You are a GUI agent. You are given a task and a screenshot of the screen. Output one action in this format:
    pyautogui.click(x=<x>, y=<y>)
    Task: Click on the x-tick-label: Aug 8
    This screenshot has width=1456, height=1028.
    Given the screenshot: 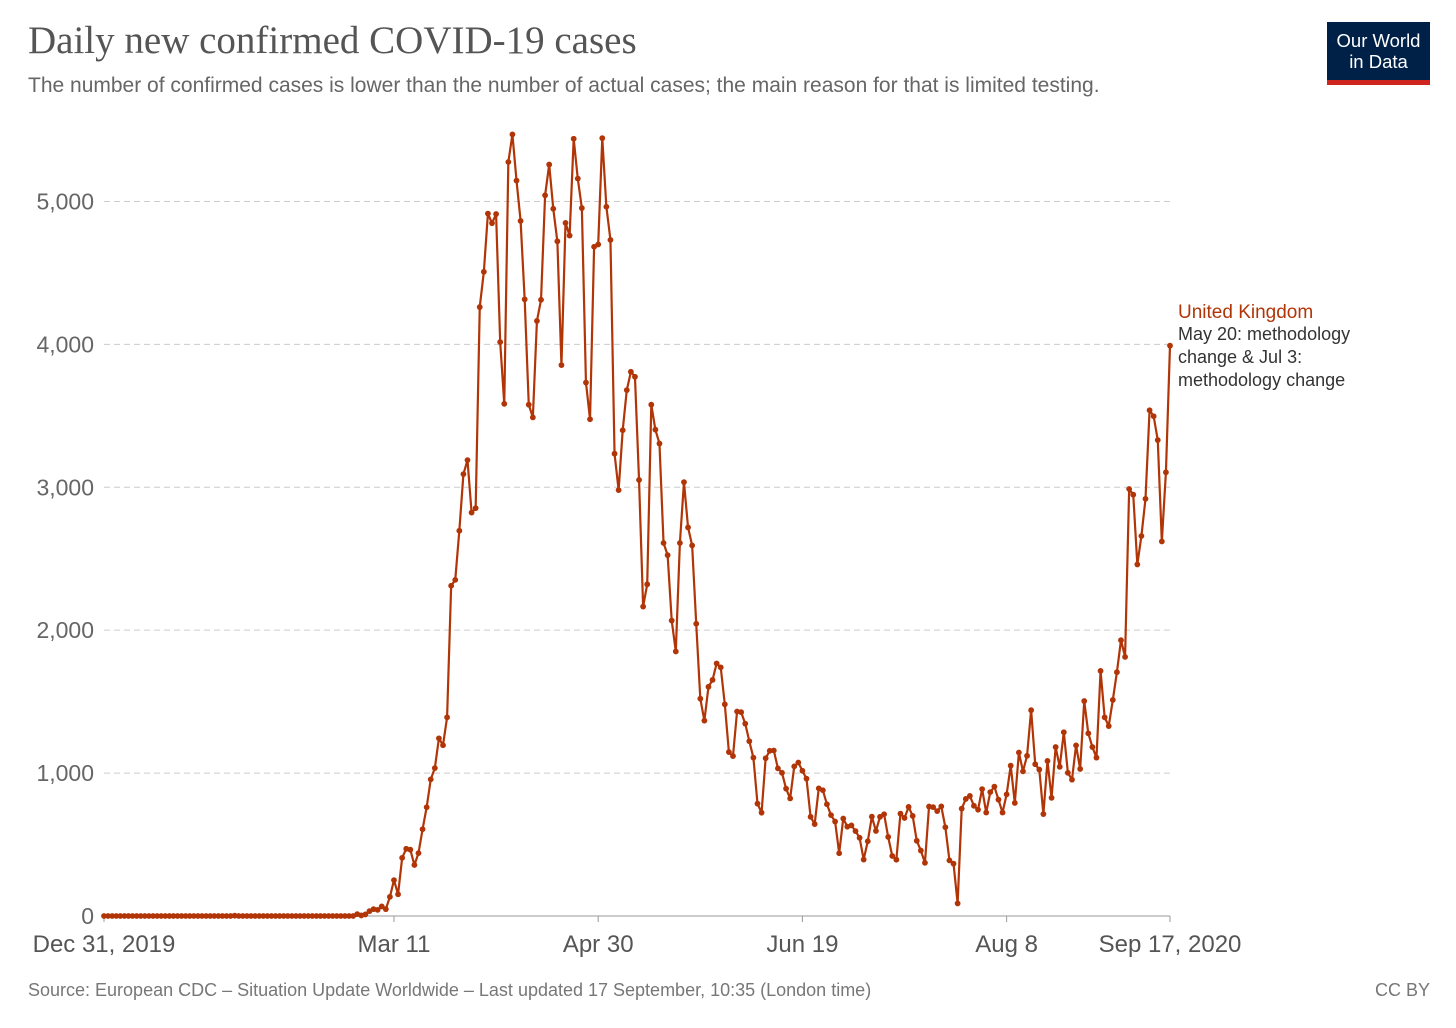 What is the action you would take?
    pyautogui.click(x=1006, y=944)
    